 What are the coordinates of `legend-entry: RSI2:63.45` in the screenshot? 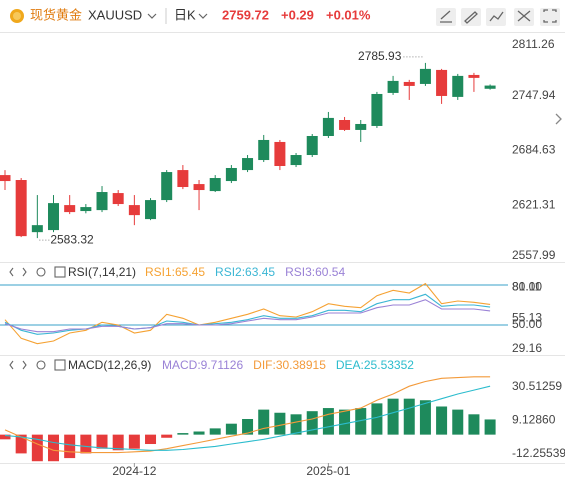 It's located at (245, 272).